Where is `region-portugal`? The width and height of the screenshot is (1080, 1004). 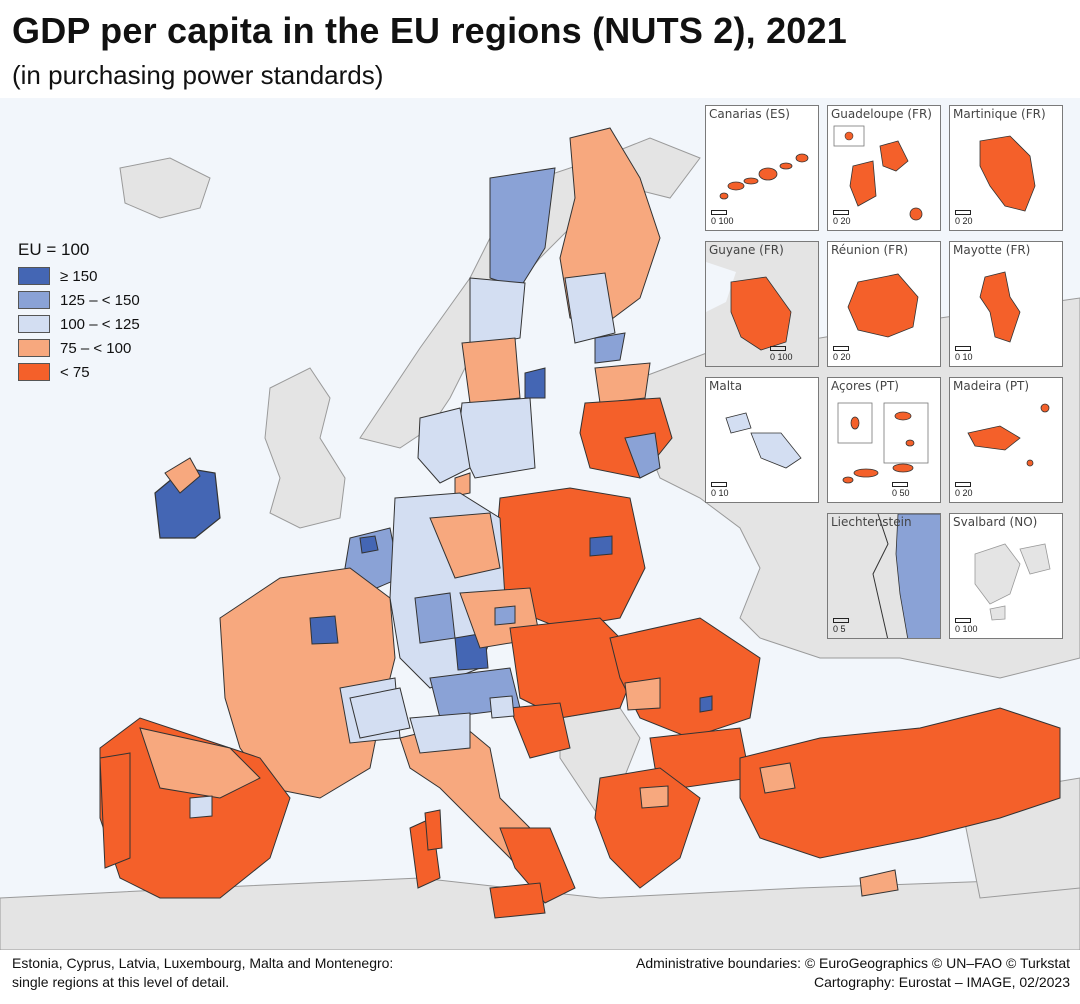 region-portugal is located at coordinates (115, 810).